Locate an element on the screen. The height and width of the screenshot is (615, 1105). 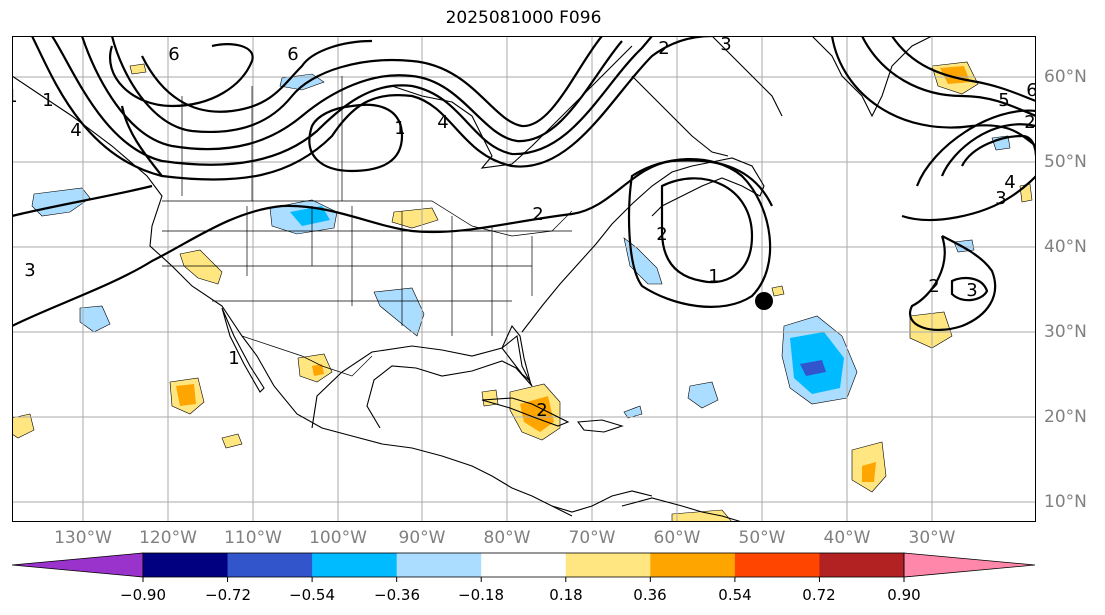
map-title: 2025081000 F096 is located at coordinates (523, 18).